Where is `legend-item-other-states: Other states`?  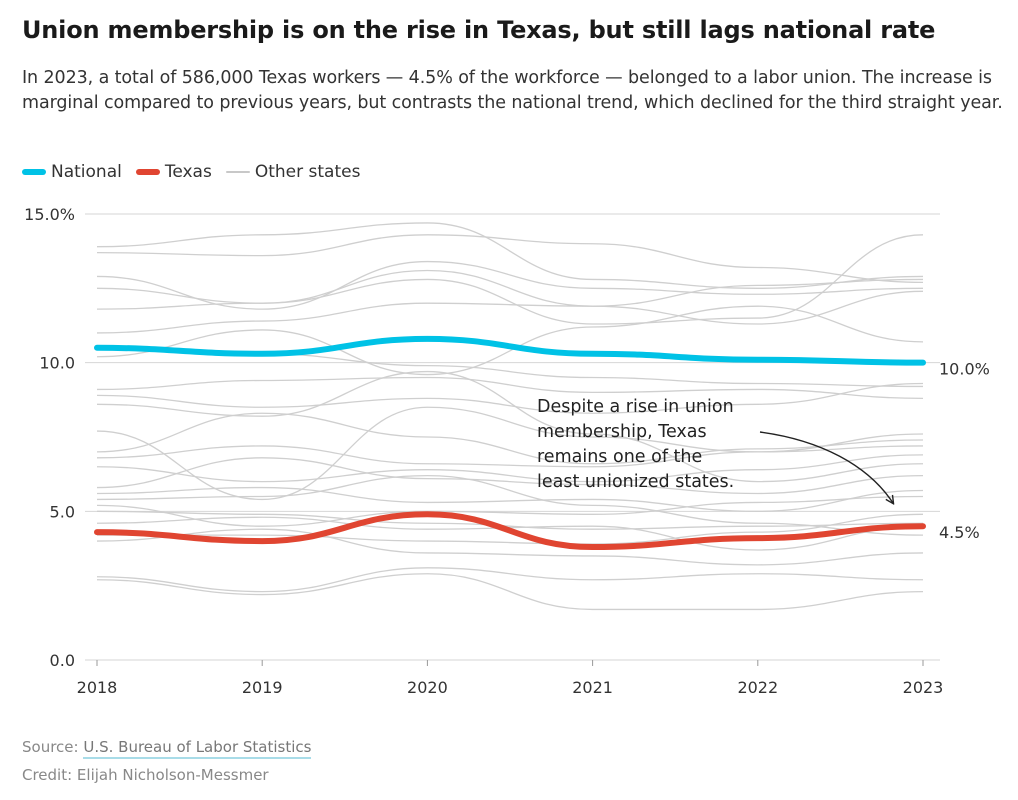
legend-item-other-states: Other states is located at coordinates (293, 172).